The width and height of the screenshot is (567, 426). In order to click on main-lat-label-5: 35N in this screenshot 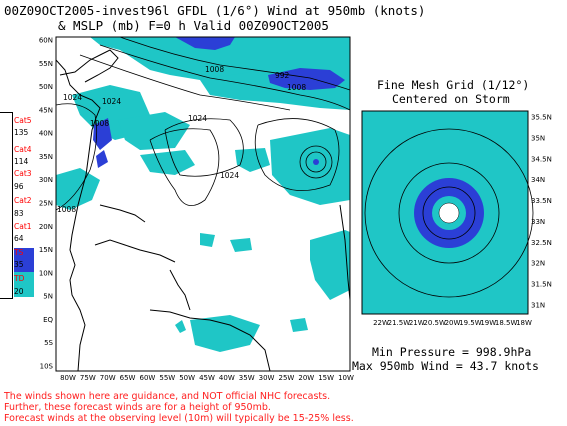, I will do `click(46, 157)`.